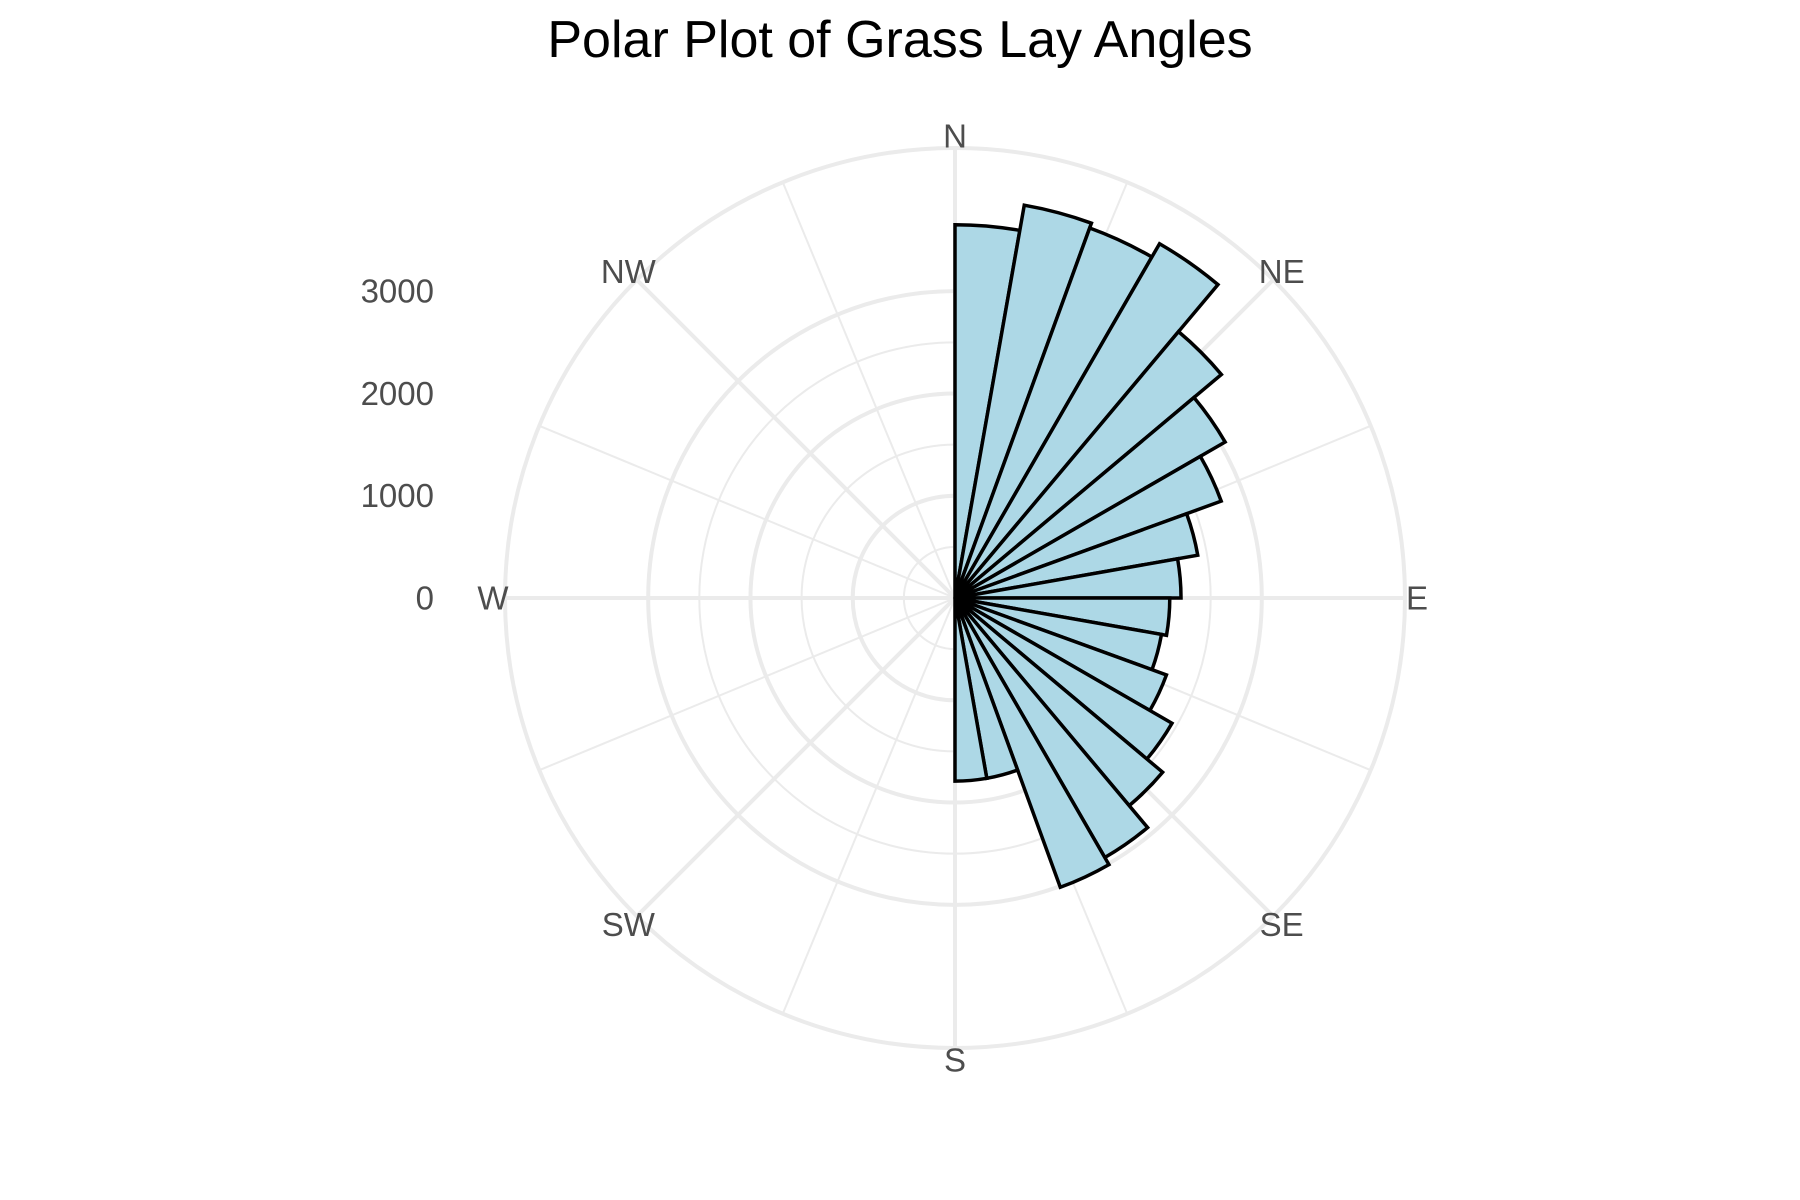 Image resolution: width=1800 pixels, height=1200 pixels. I want to click on direction-label: NE, so click(1282, 271).